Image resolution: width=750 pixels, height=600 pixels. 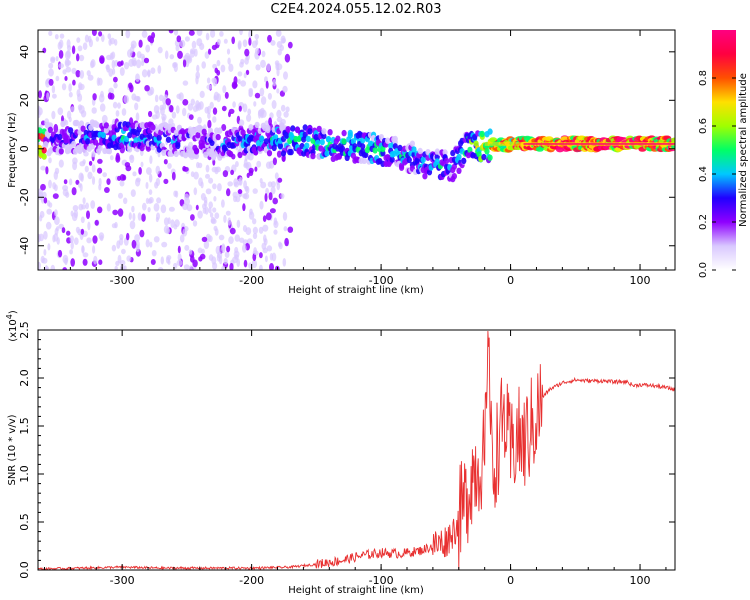 What do you see at coordinates (24, 570) in the screenshot?
I see `y-tick-label: 0.0` at bounding box center [24, 570].